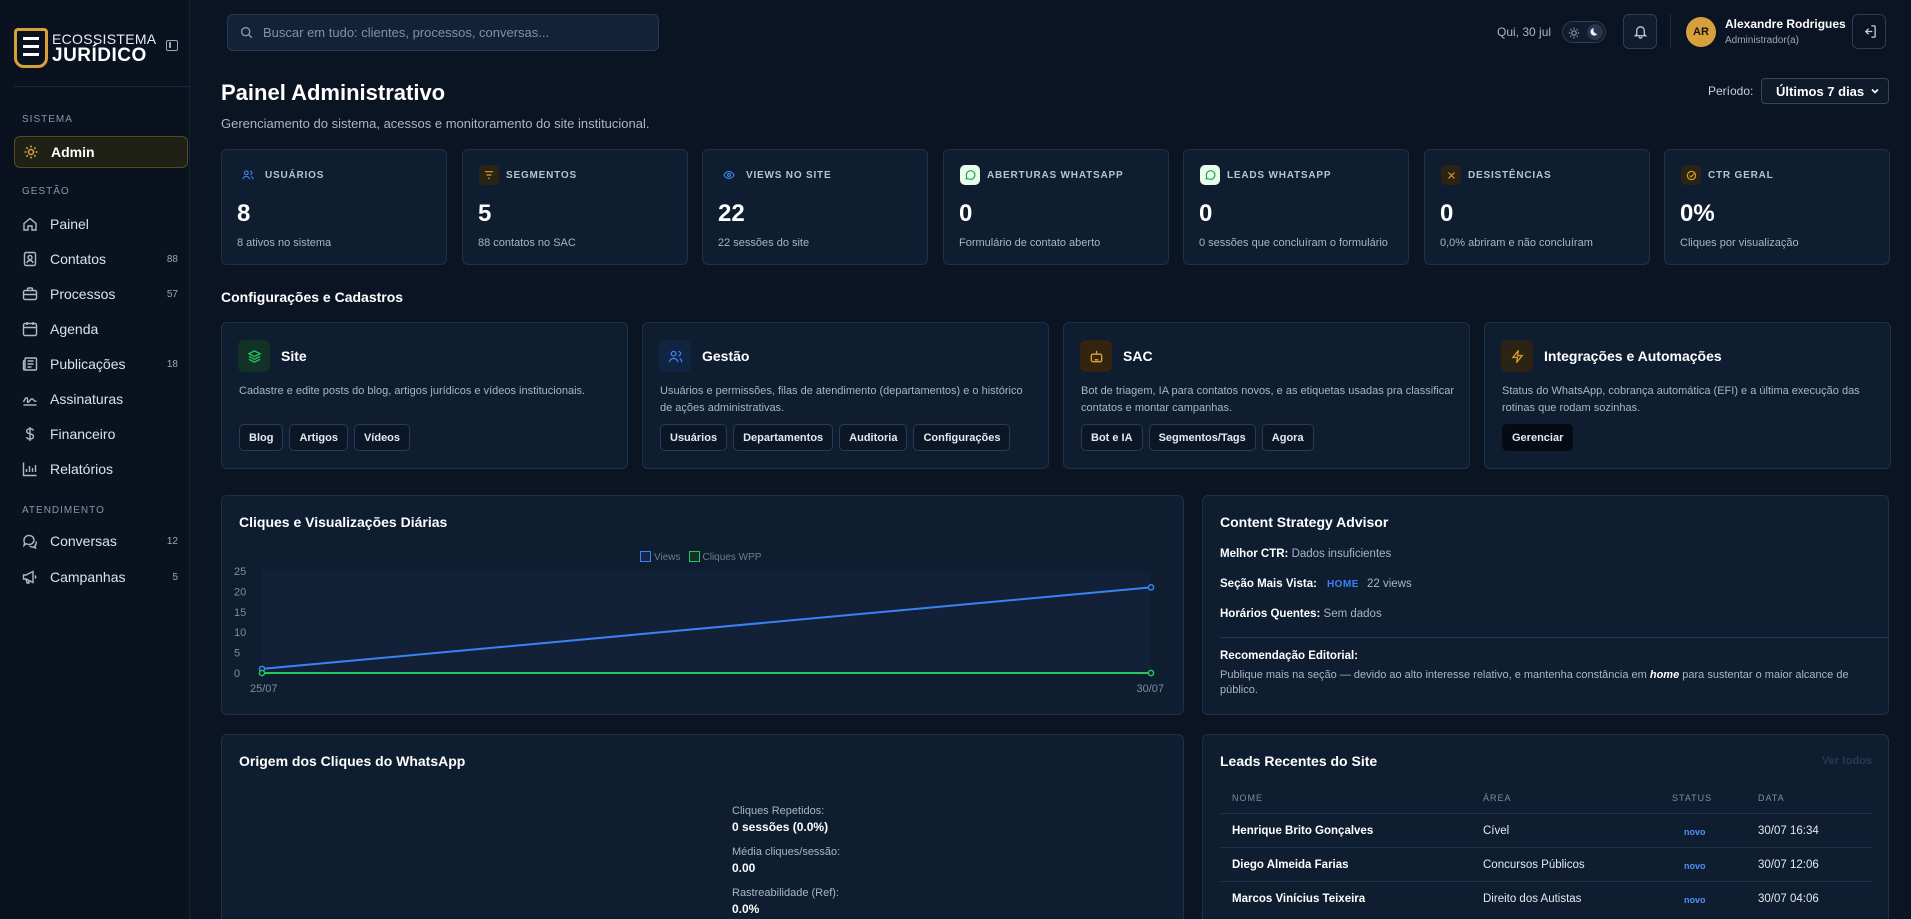 The image size is (1911, 919). What do you see at coordinates (1532, 899) in the screenshot?
I see `lead-area: Direito dos Autistas` at bounding box center [1532, 899].